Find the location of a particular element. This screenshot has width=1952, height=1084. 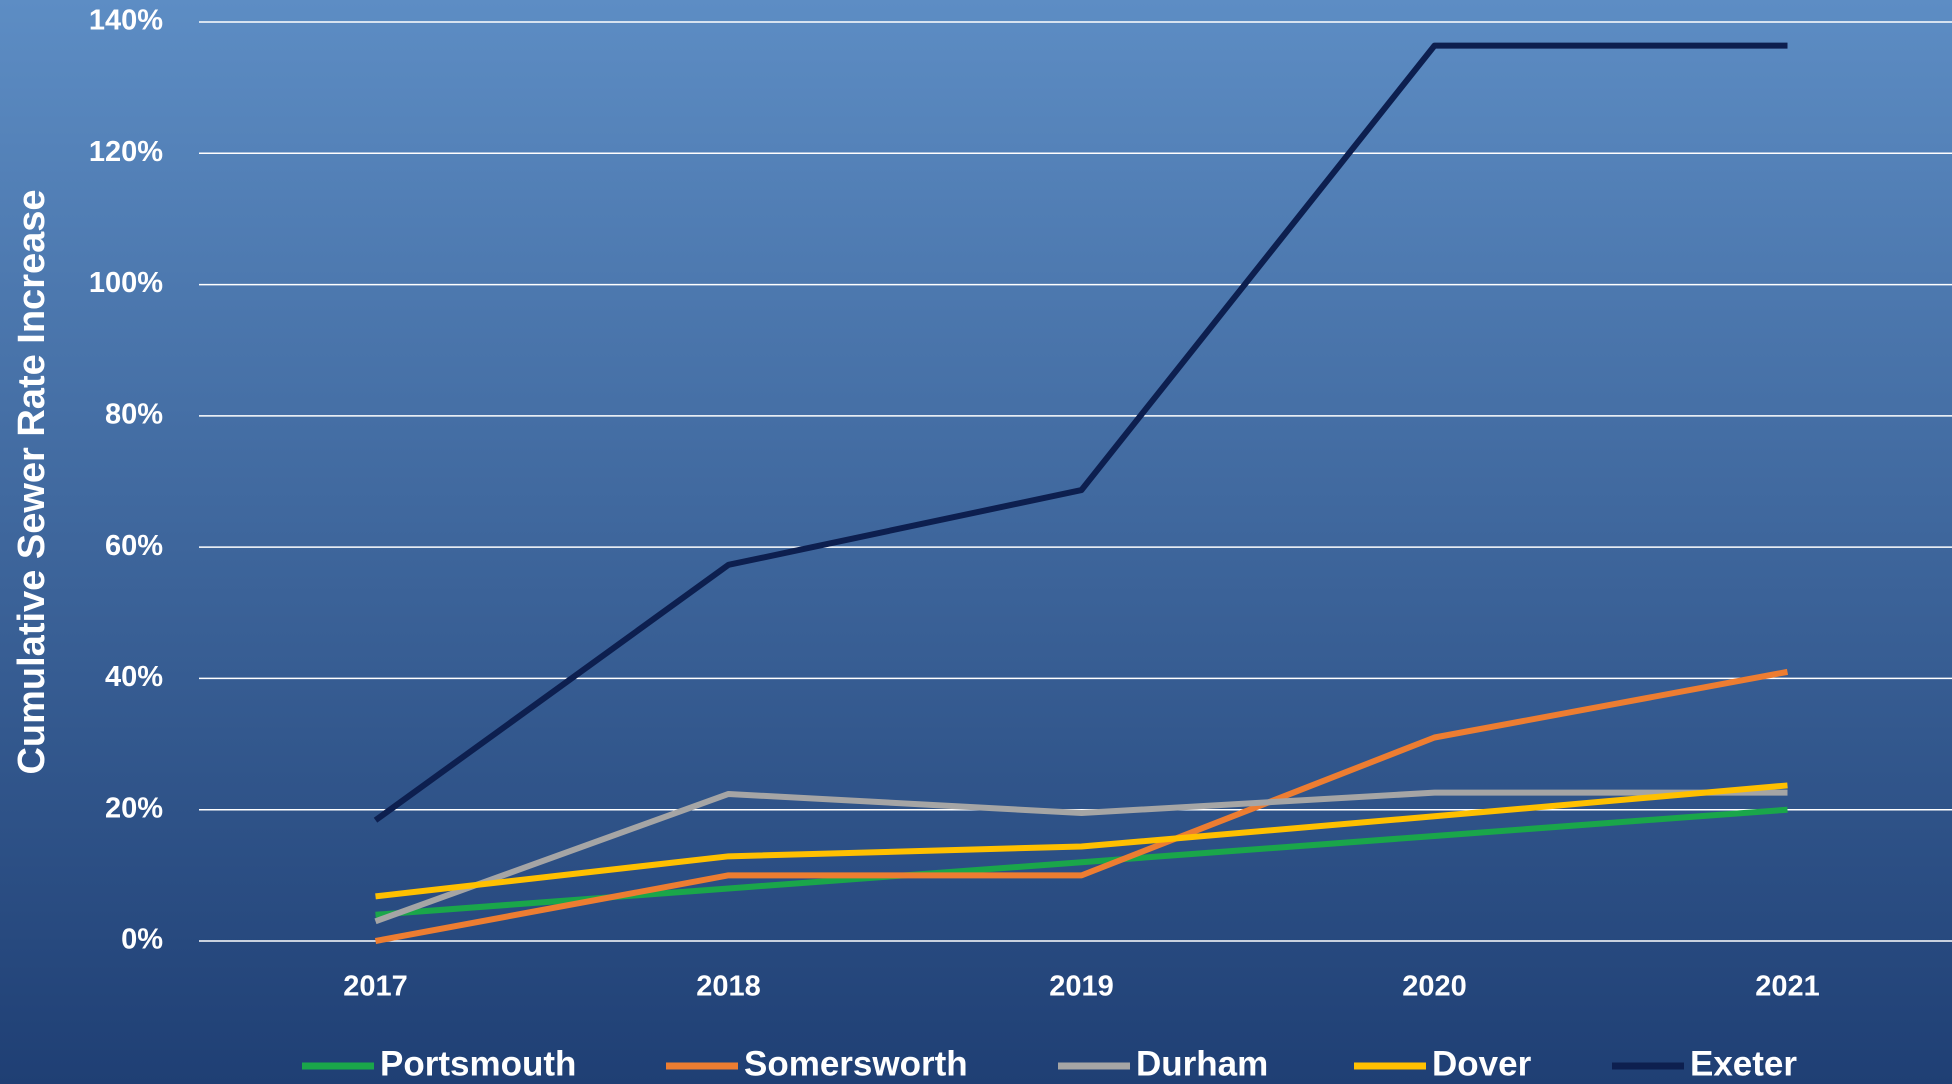

y-axis-title: Cumulative Sewer Rate Increase is located at coordinates (32, 481).